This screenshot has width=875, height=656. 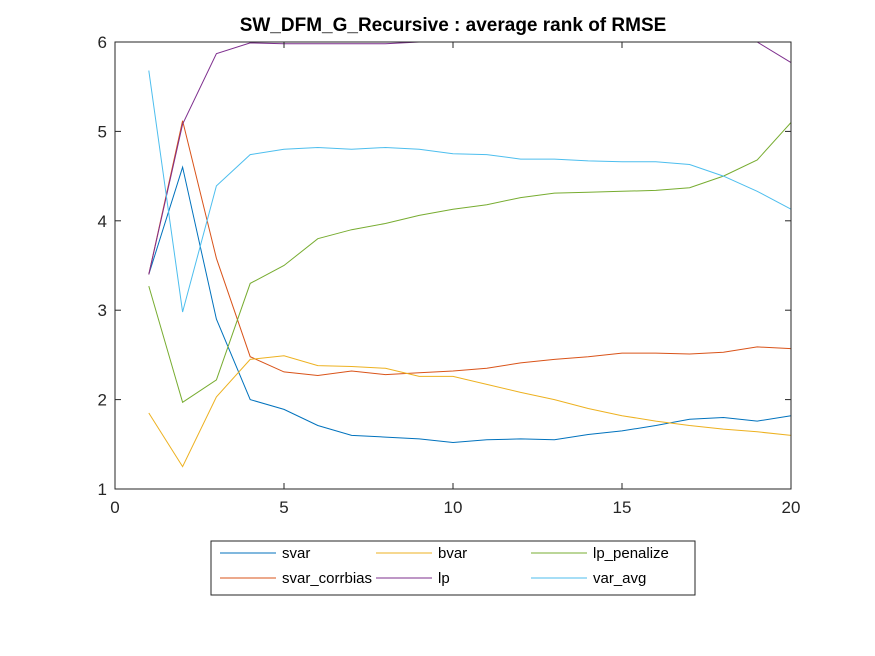 I want to click on y-tick-label: 6, so click(x=102, y=42).